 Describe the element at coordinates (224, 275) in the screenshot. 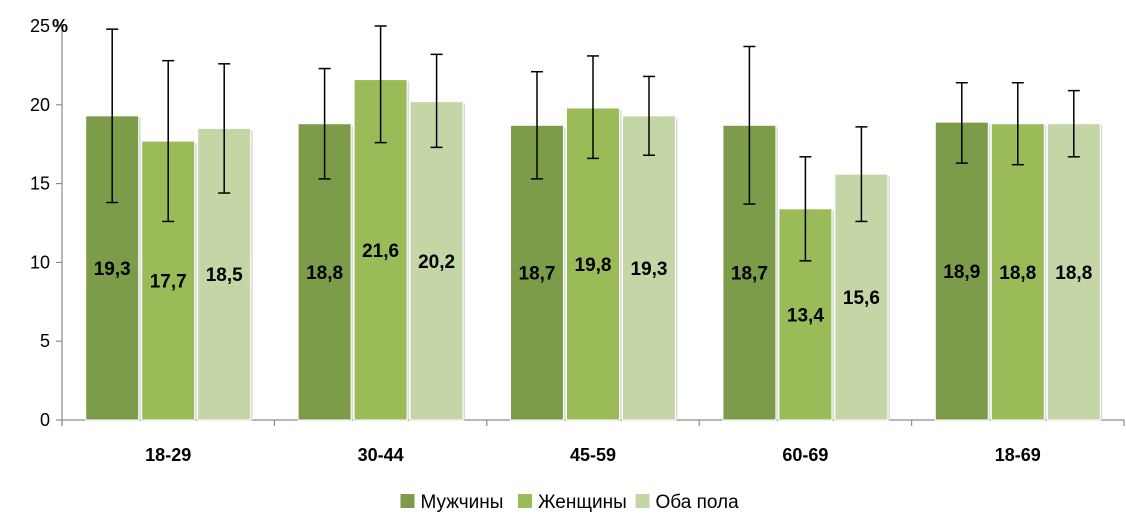

I see `data-label: 18,5` at that location.